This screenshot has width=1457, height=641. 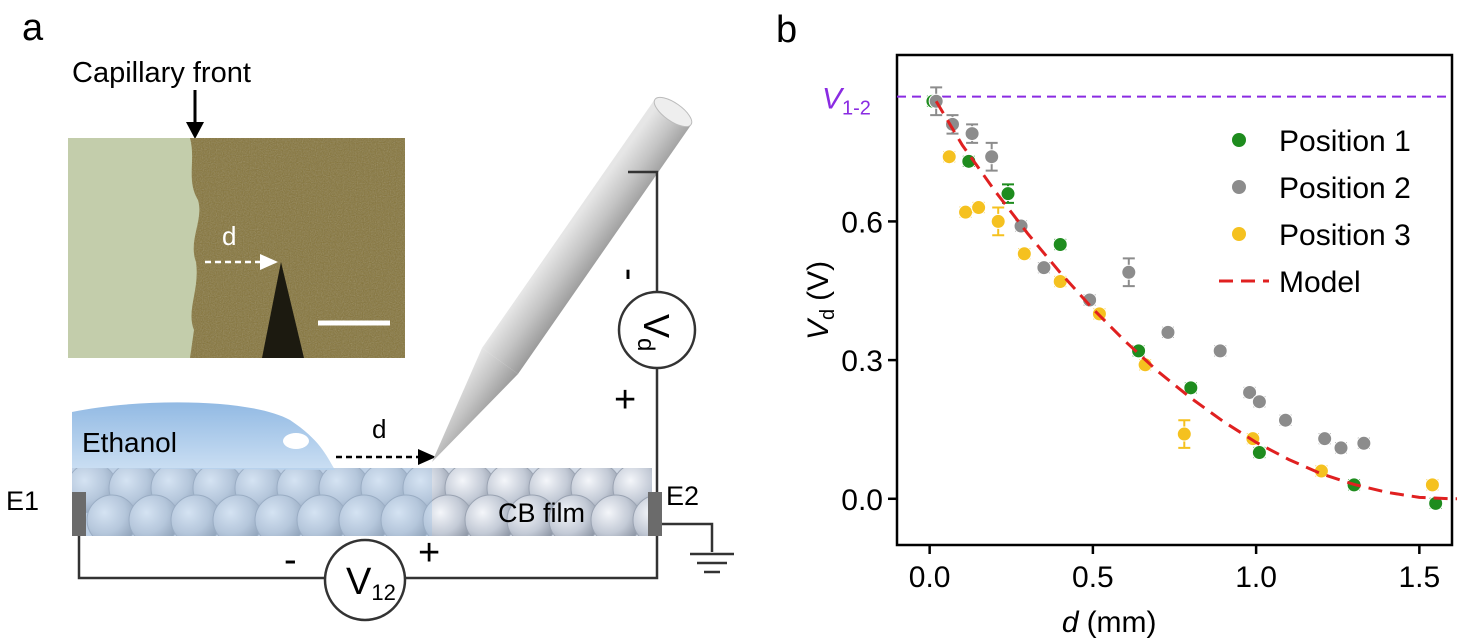 I want to click on vd-symbol: V, so click(x=656, y=326).